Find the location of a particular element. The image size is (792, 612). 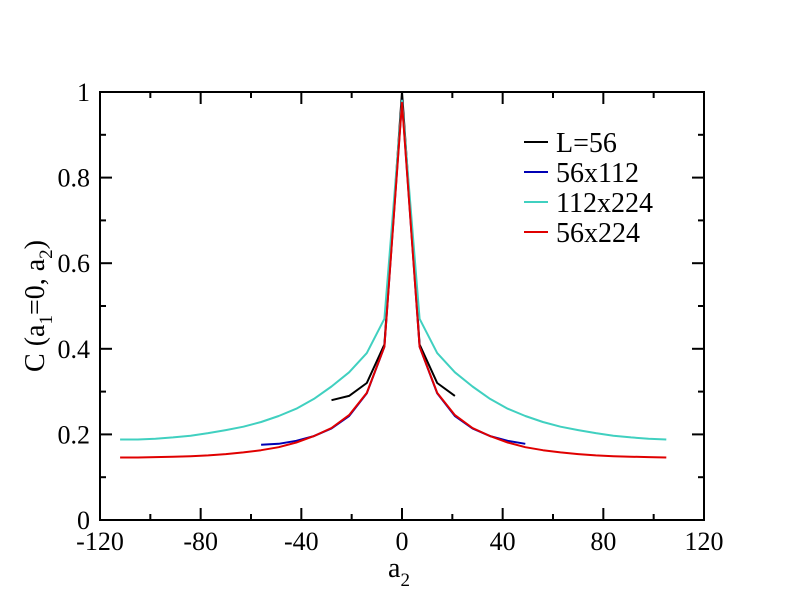

x-axis-label-main: a is located at coordinates (394, 568).